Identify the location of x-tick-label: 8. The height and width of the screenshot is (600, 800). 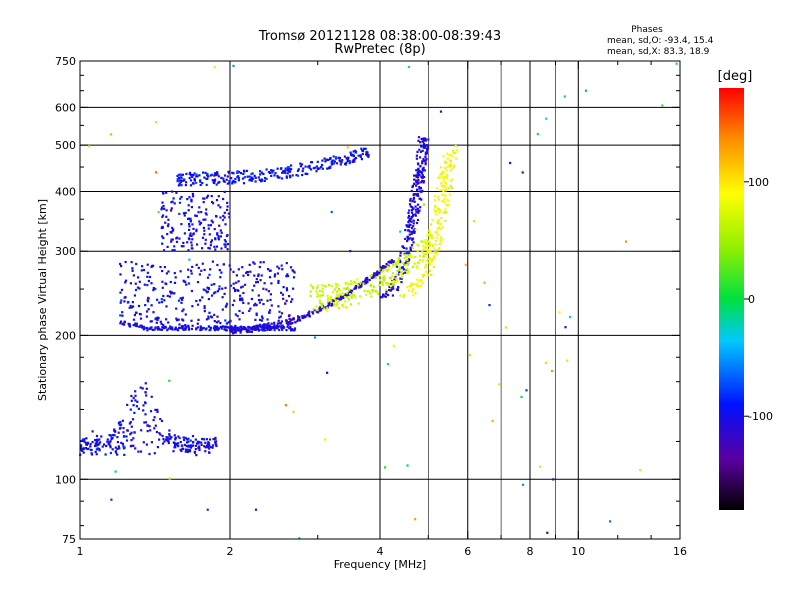
(530, 551).